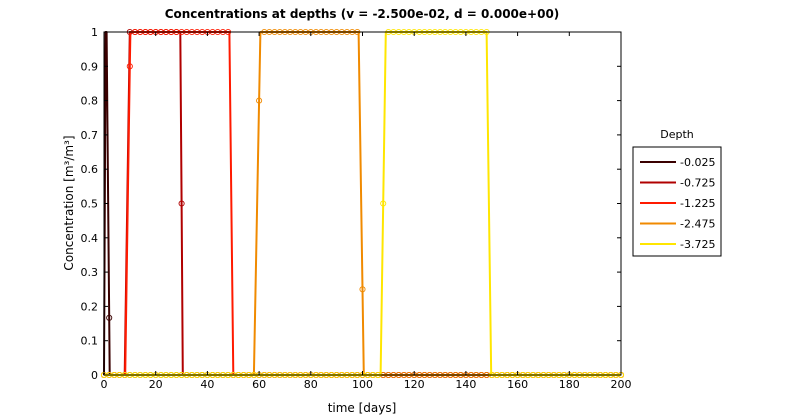  Describe the element at coordinates (156, 384) in the screenshot. I see `x-tick-label: 20` at that location.